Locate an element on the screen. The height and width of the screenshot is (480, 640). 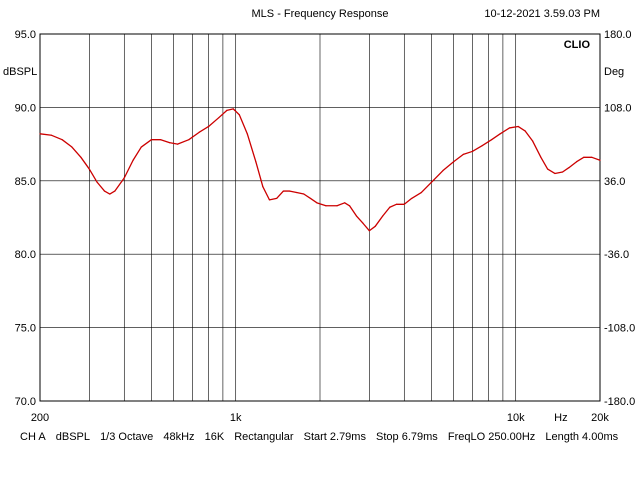
timestamp: 10-12-2021 3.59.03 PM is located at coordinates (542, 14).